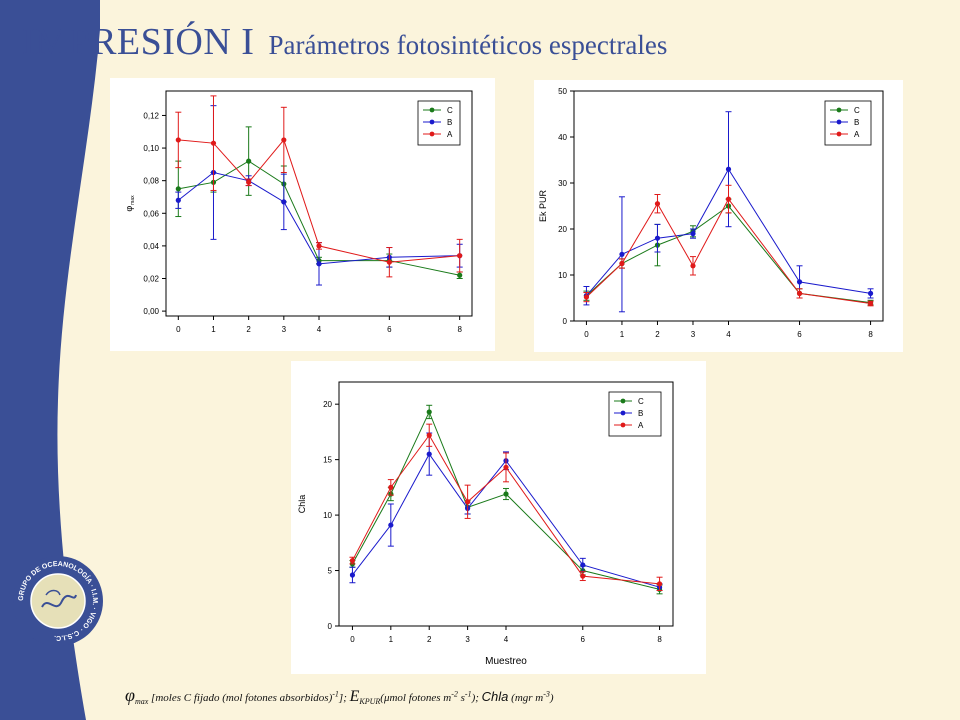 This screenshot has height=720, width=960. I want to click on y-tick-label: 50, so click(562, 91).